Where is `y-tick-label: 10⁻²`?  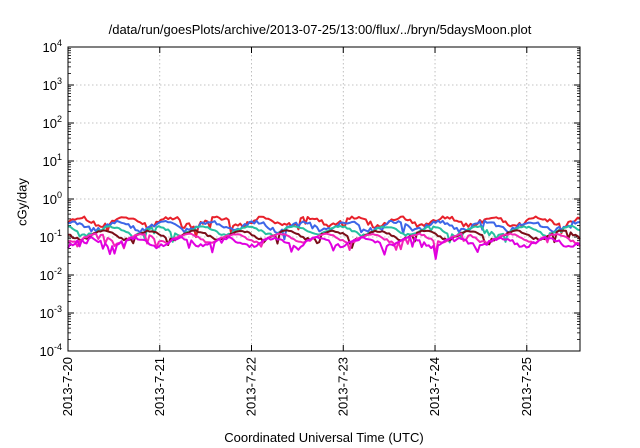
y-tick-label: 10⁻² is located at coordinates (51, 274).